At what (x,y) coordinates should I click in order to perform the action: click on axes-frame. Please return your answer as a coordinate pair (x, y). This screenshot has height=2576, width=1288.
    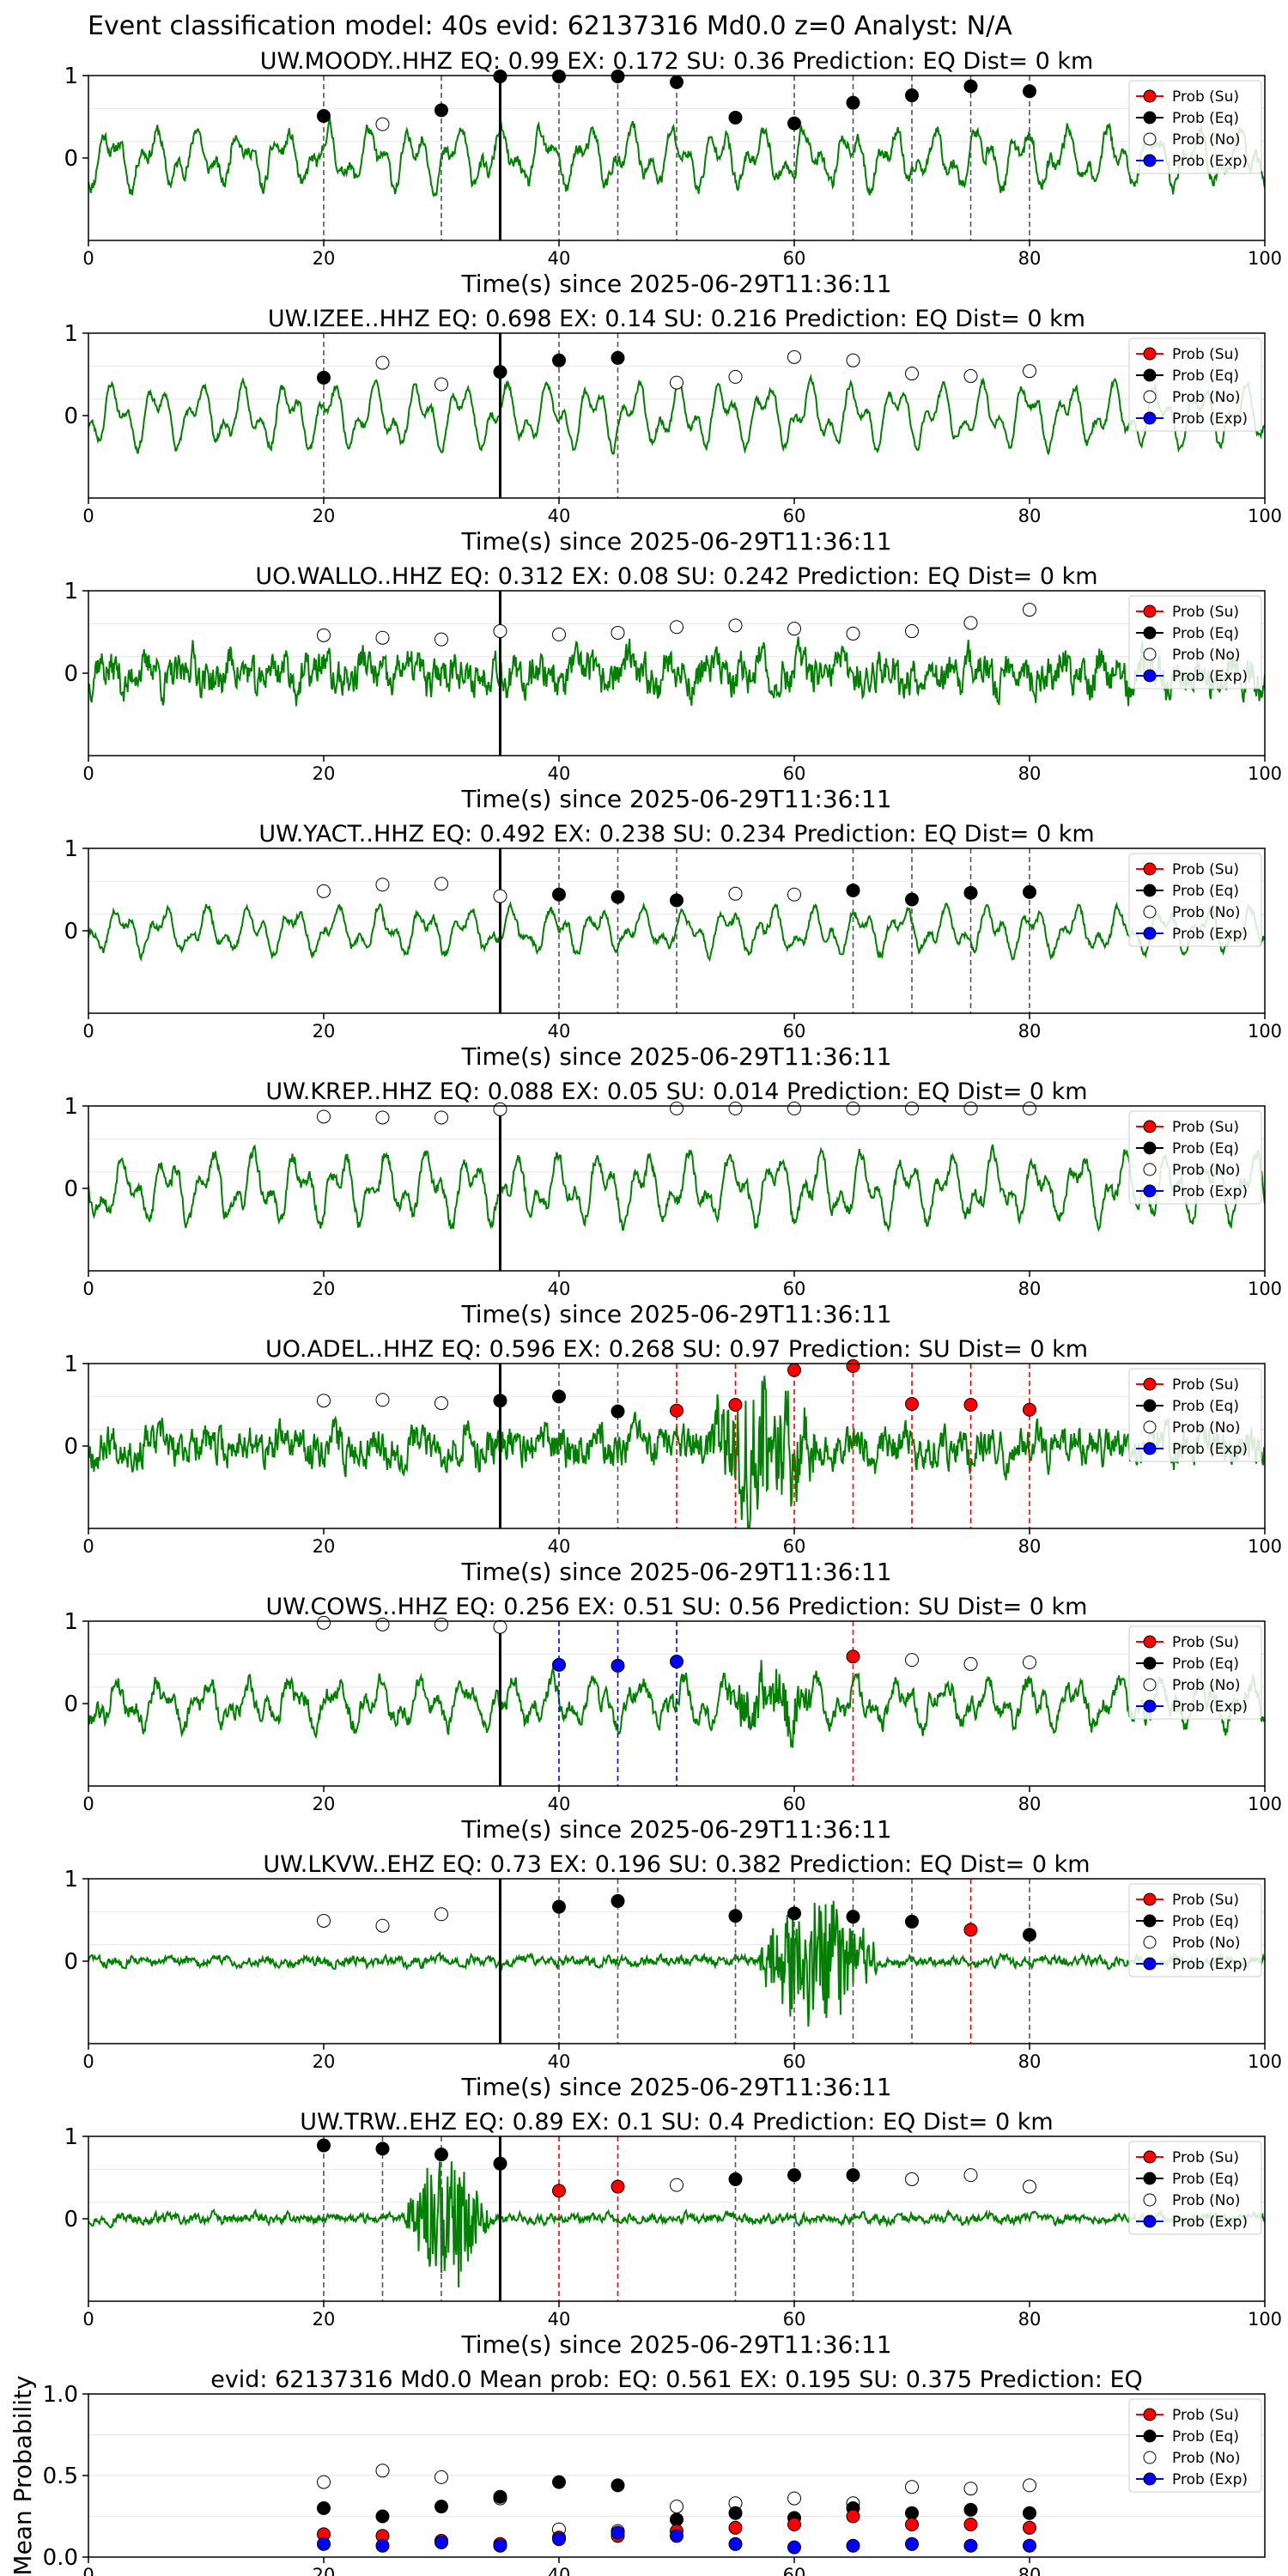
    Looking at the image, I should click on (677, 415).